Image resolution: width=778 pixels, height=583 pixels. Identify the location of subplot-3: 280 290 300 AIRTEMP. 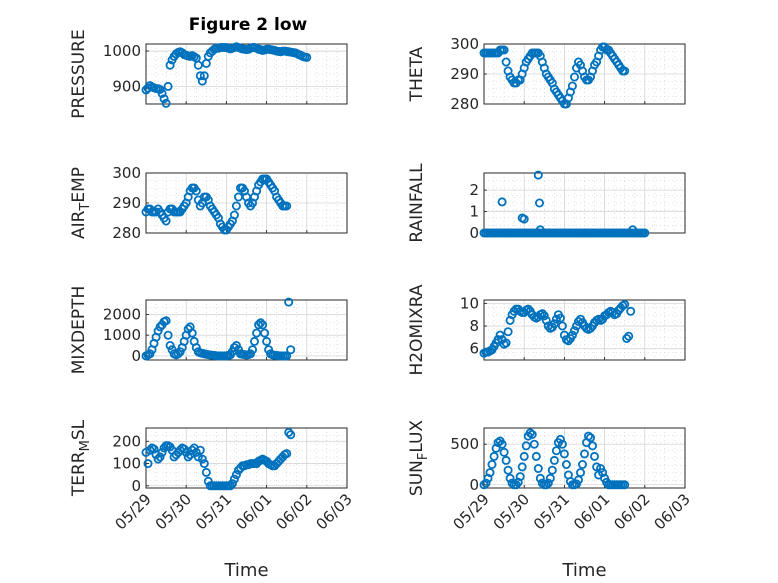
(208, 203).